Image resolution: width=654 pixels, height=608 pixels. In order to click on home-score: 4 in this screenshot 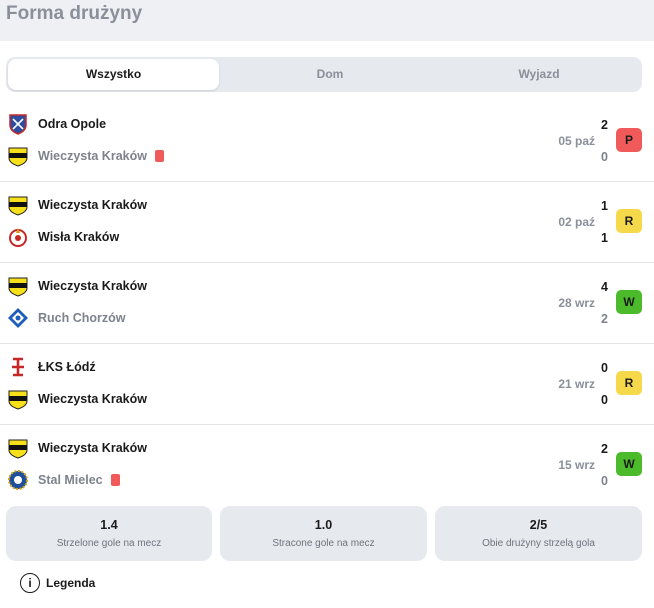, I will do `click(604, 287)`.